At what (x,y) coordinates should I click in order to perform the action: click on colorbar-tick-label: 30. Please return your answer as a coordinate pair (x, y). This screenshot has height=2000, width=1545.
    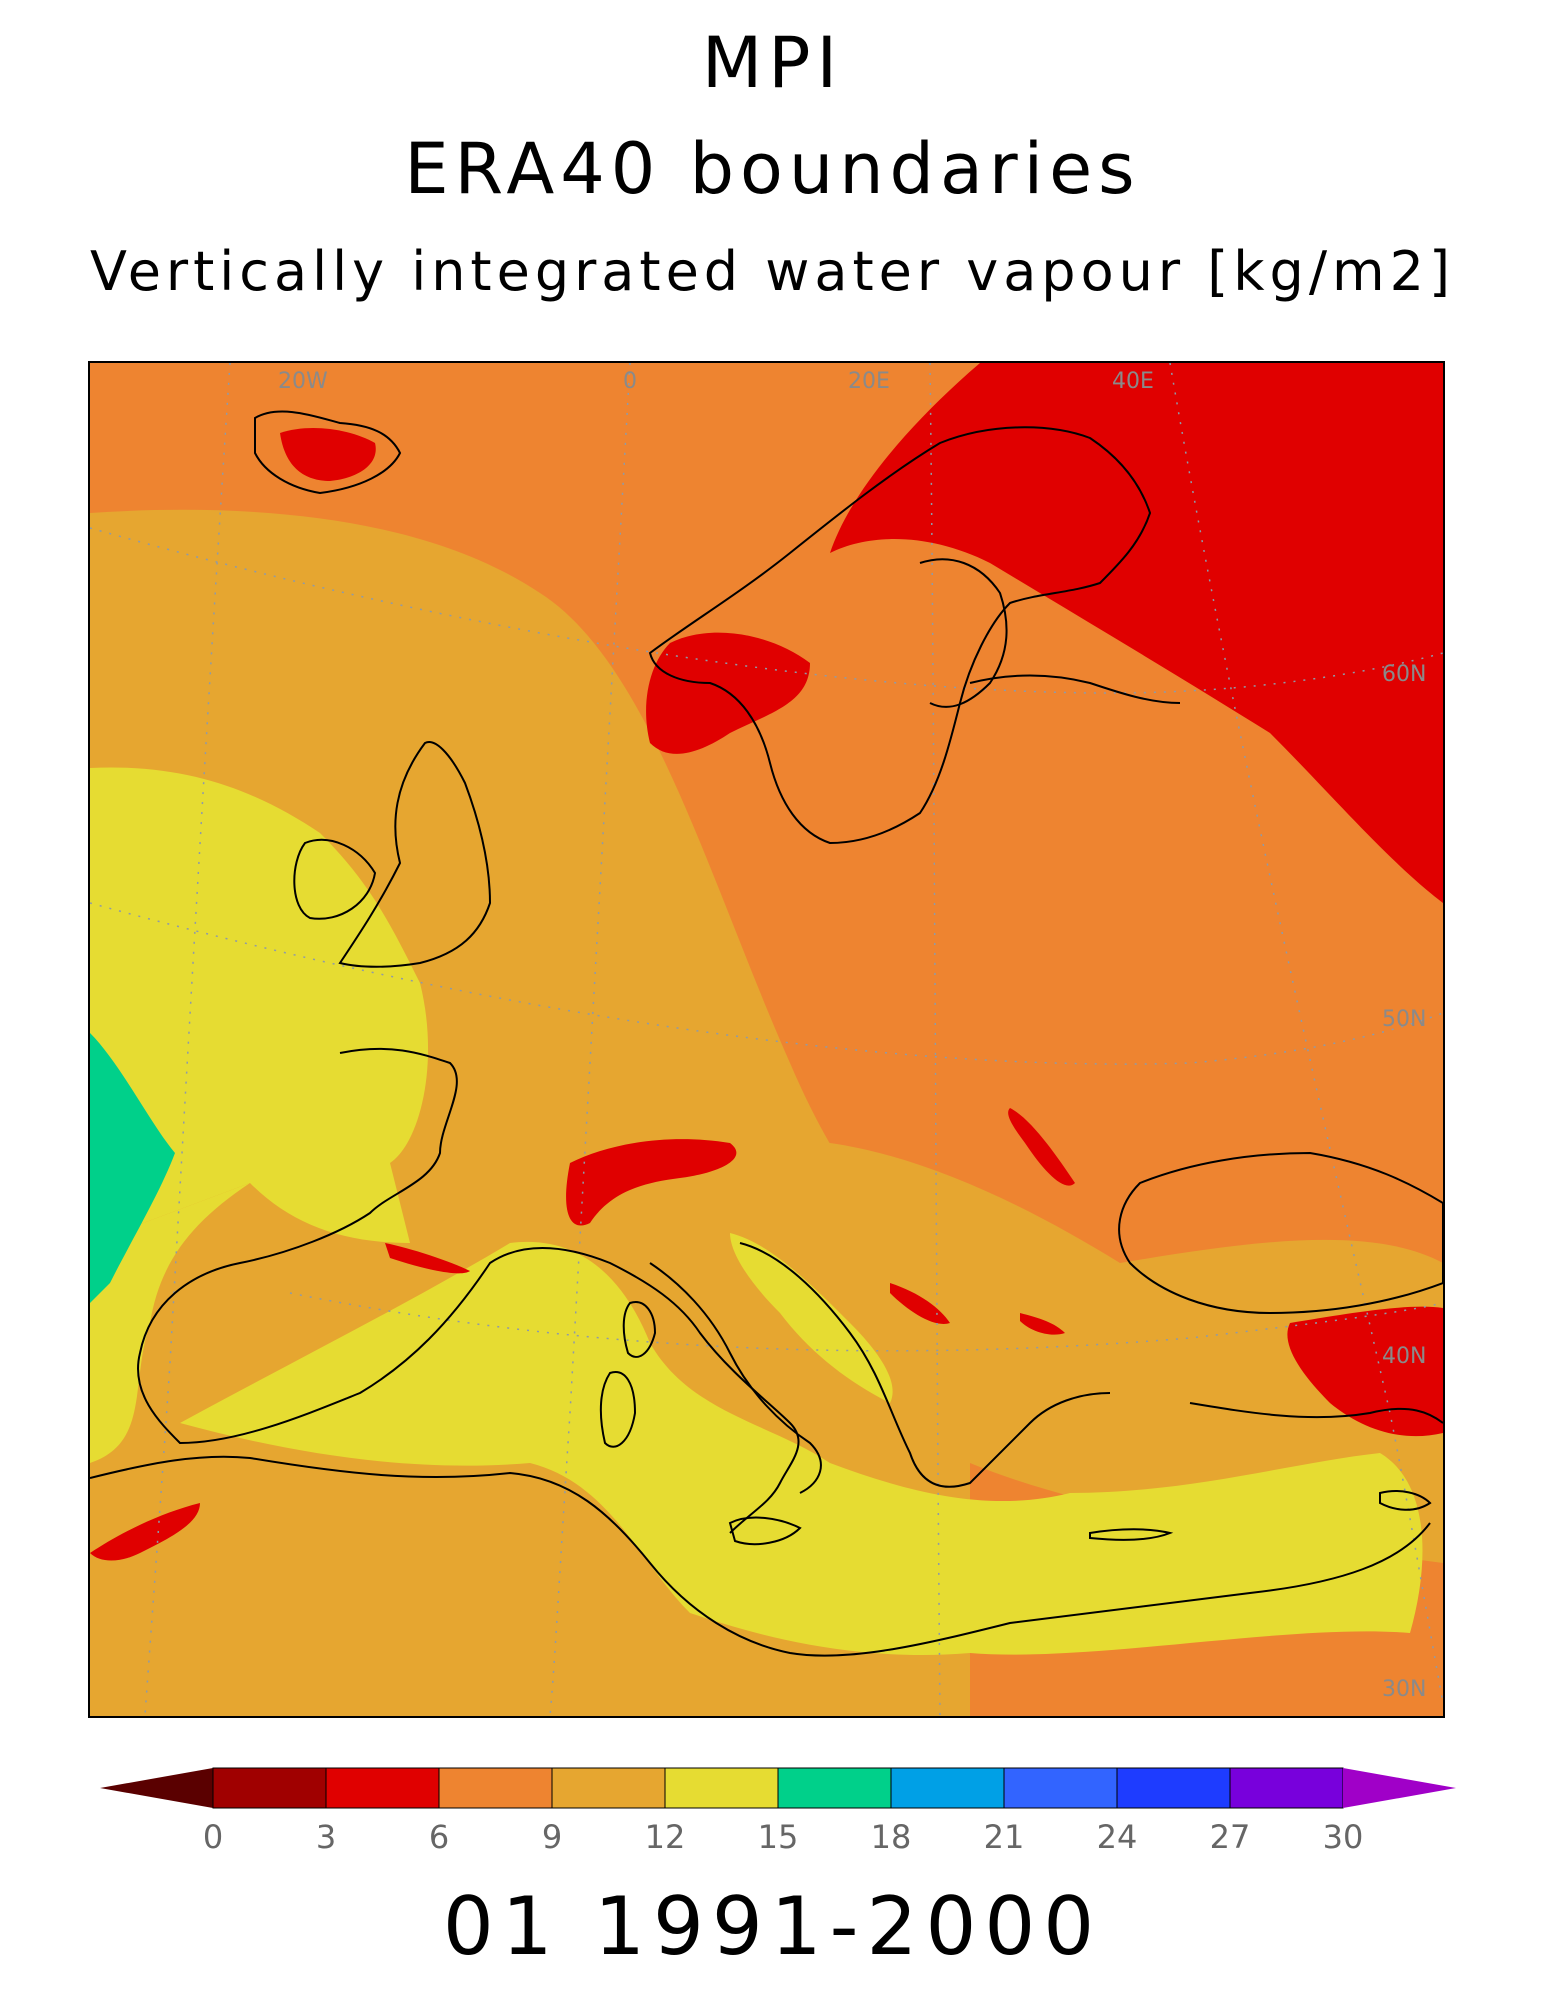
    Looking at the image, I should click on (1343, 1837).